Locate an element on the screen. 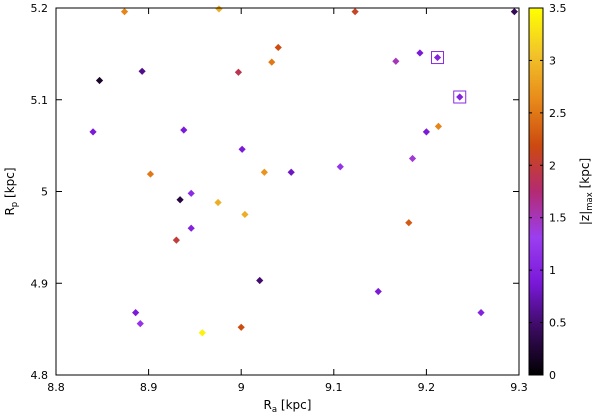 Image resolution: width=600 pixels, height=414 pixels. y-axis-label: Rp [kpc] is located at coordinates (11, 191).